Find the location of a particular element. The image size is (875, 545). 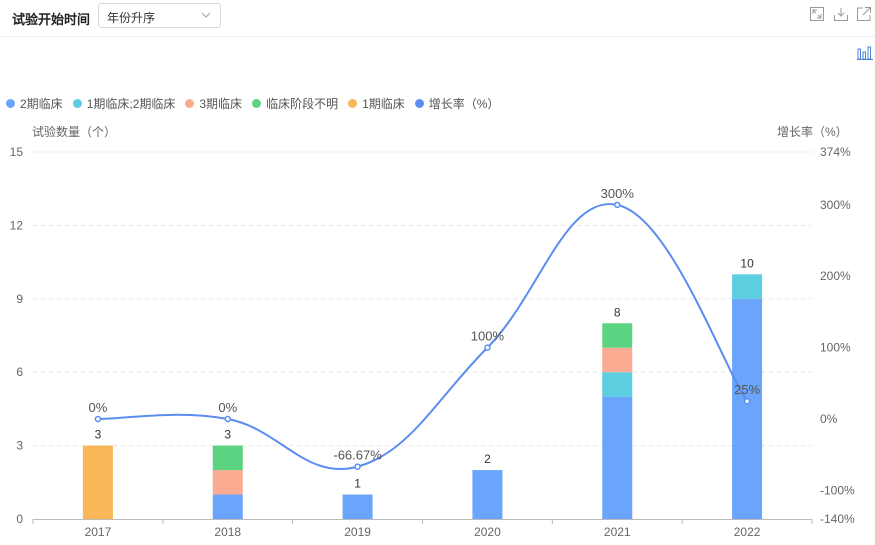

y-tick-label: 12 is located at coordinates (17, 225).